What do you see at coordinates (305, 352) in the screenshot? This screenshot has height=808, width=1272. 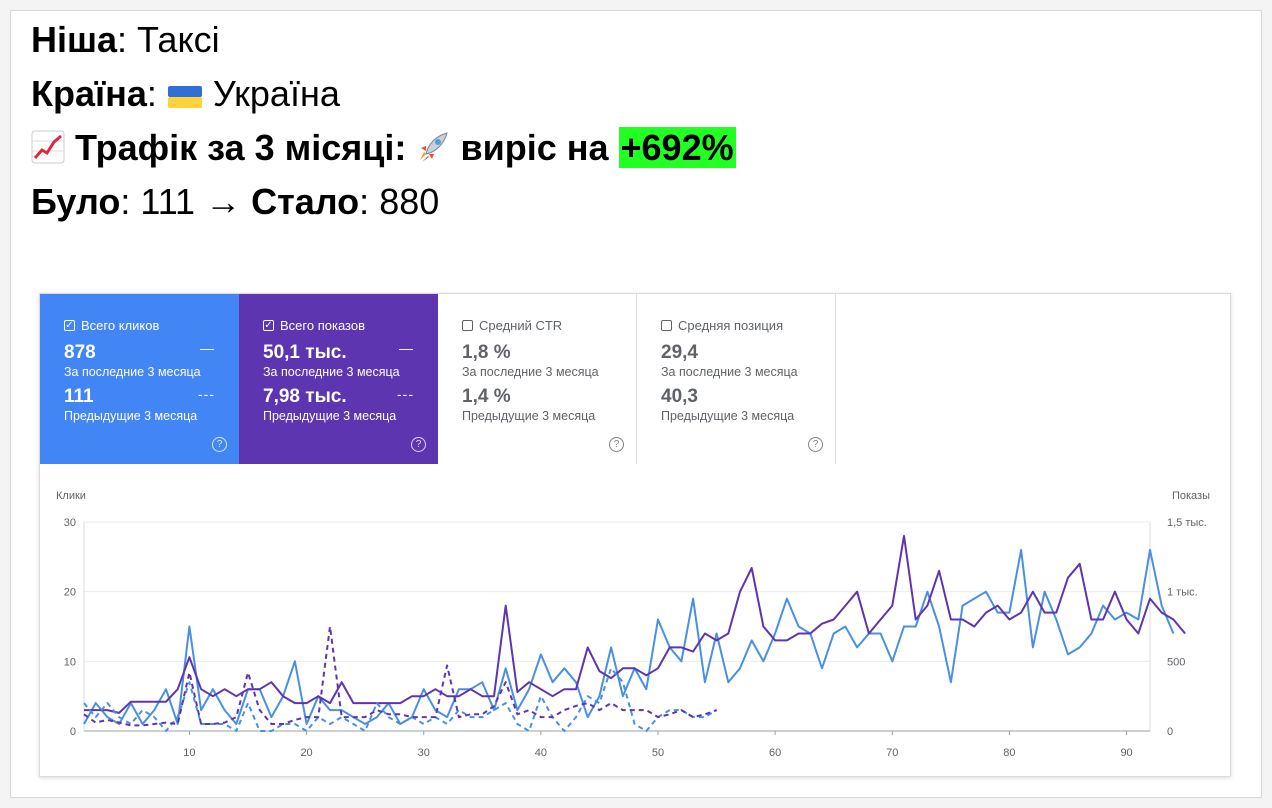 I see `current-value: 50,1 тыс.` at bounding box center [305, 352].